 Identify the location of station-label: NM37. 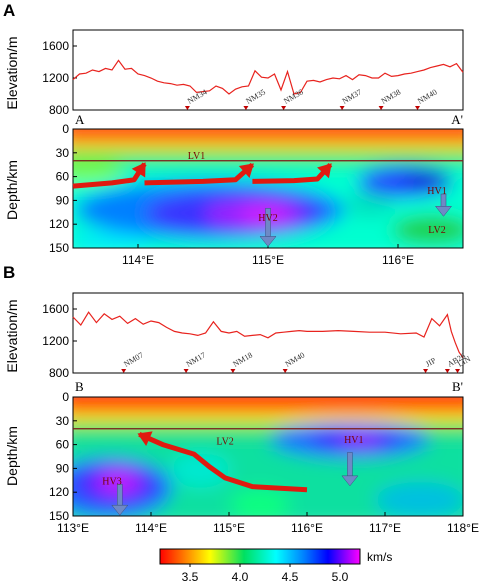
(352, 96).